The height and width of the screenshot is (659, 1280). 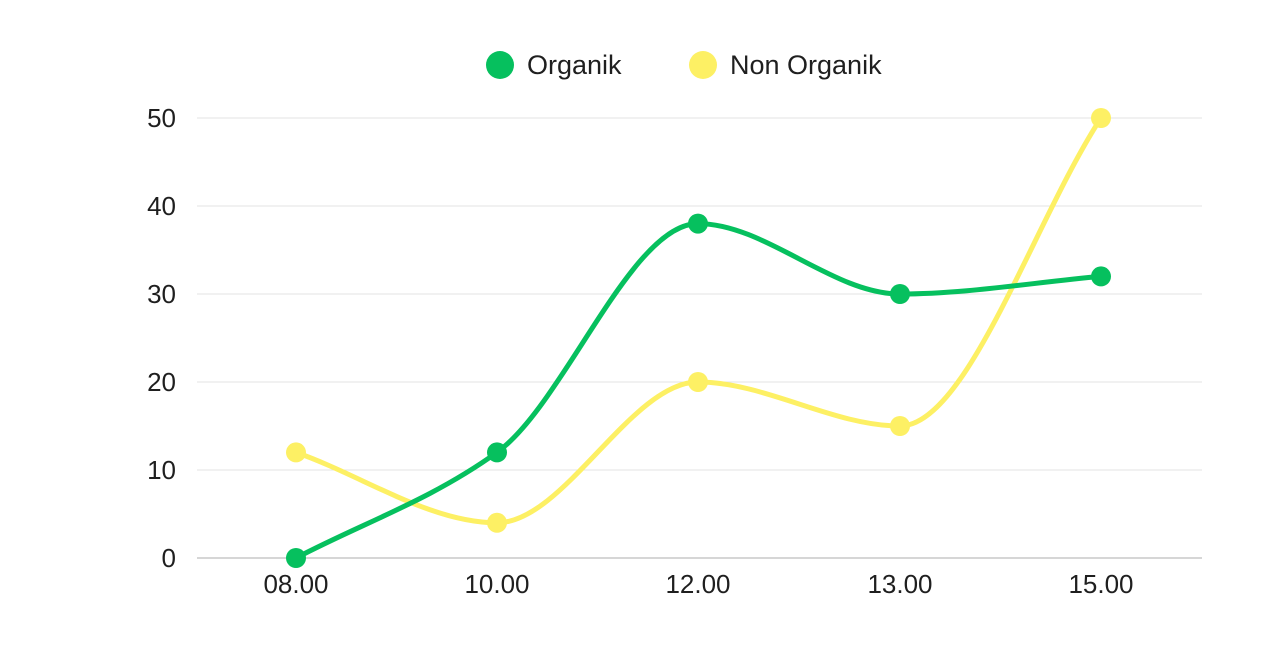 I want to click on legend-item-organik: Organik, so click(x=554, y=65).